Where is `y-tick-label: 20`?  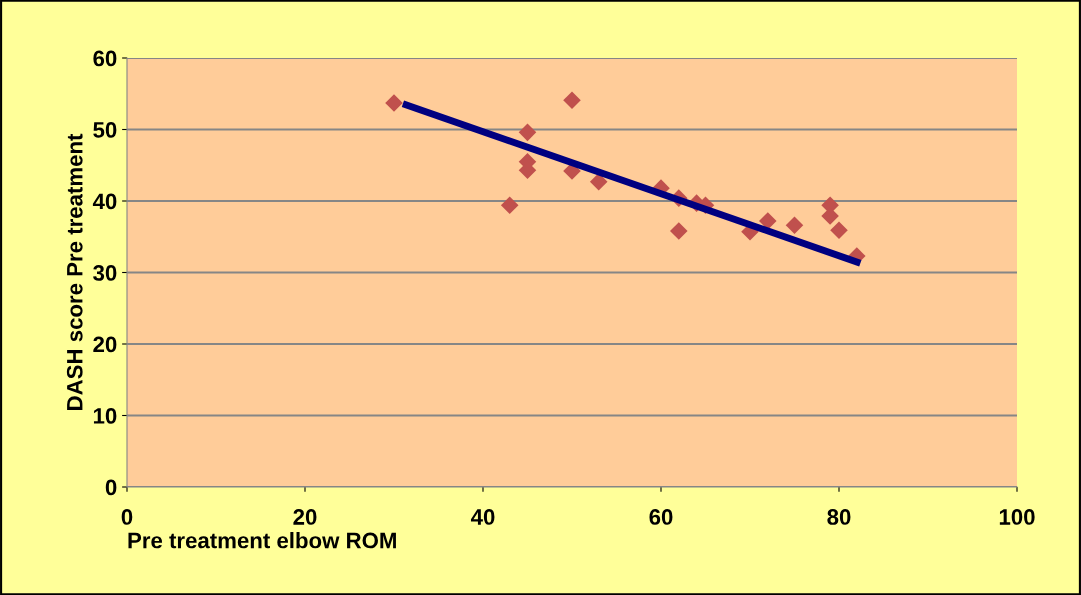 y-tick-label: 20 is located at coordinates (105, 344).